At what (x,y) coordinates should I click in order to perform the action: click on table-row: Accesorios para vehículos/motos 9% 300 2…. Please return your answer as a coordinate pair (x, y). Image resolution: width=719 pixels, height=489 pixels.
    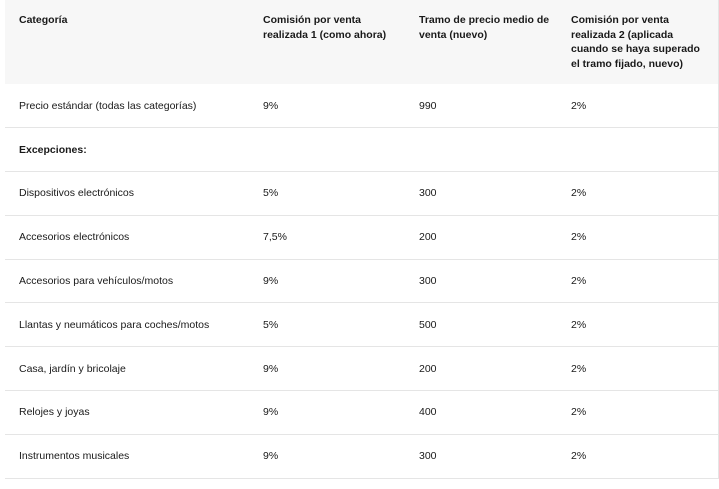
    Looking at the image, I should click on (362, 281).